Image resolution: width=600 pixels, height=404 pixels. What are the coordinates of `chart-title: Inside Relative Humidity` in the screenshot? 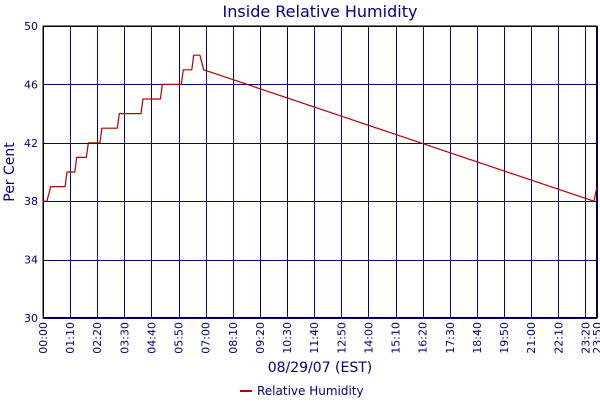 It's located at (320, 11).